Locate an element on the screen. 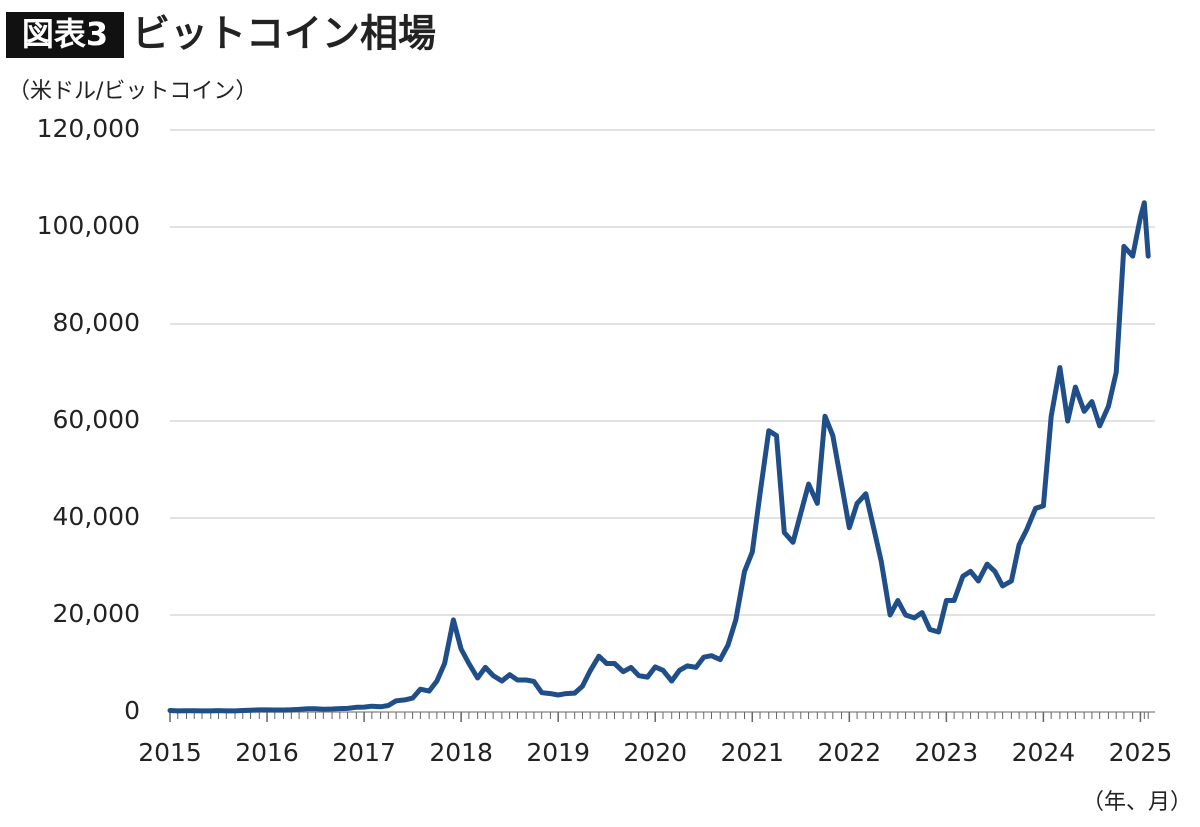 The height and width of the screenshot is (827, 1200). title-badge: 図表3 is located at coordinates (65, 34).